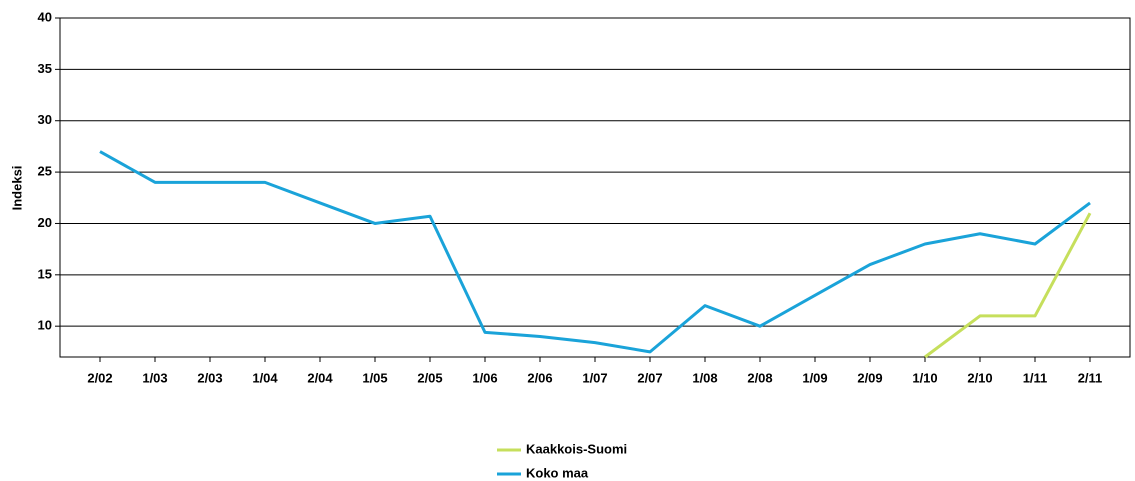 The height and width of the screenshot is (481, 1135). What do you see at coordinates (576, 448) in the screenshot?
I see `legend-label: Kaakkois-Suomi` at bounding box center [576, 448].